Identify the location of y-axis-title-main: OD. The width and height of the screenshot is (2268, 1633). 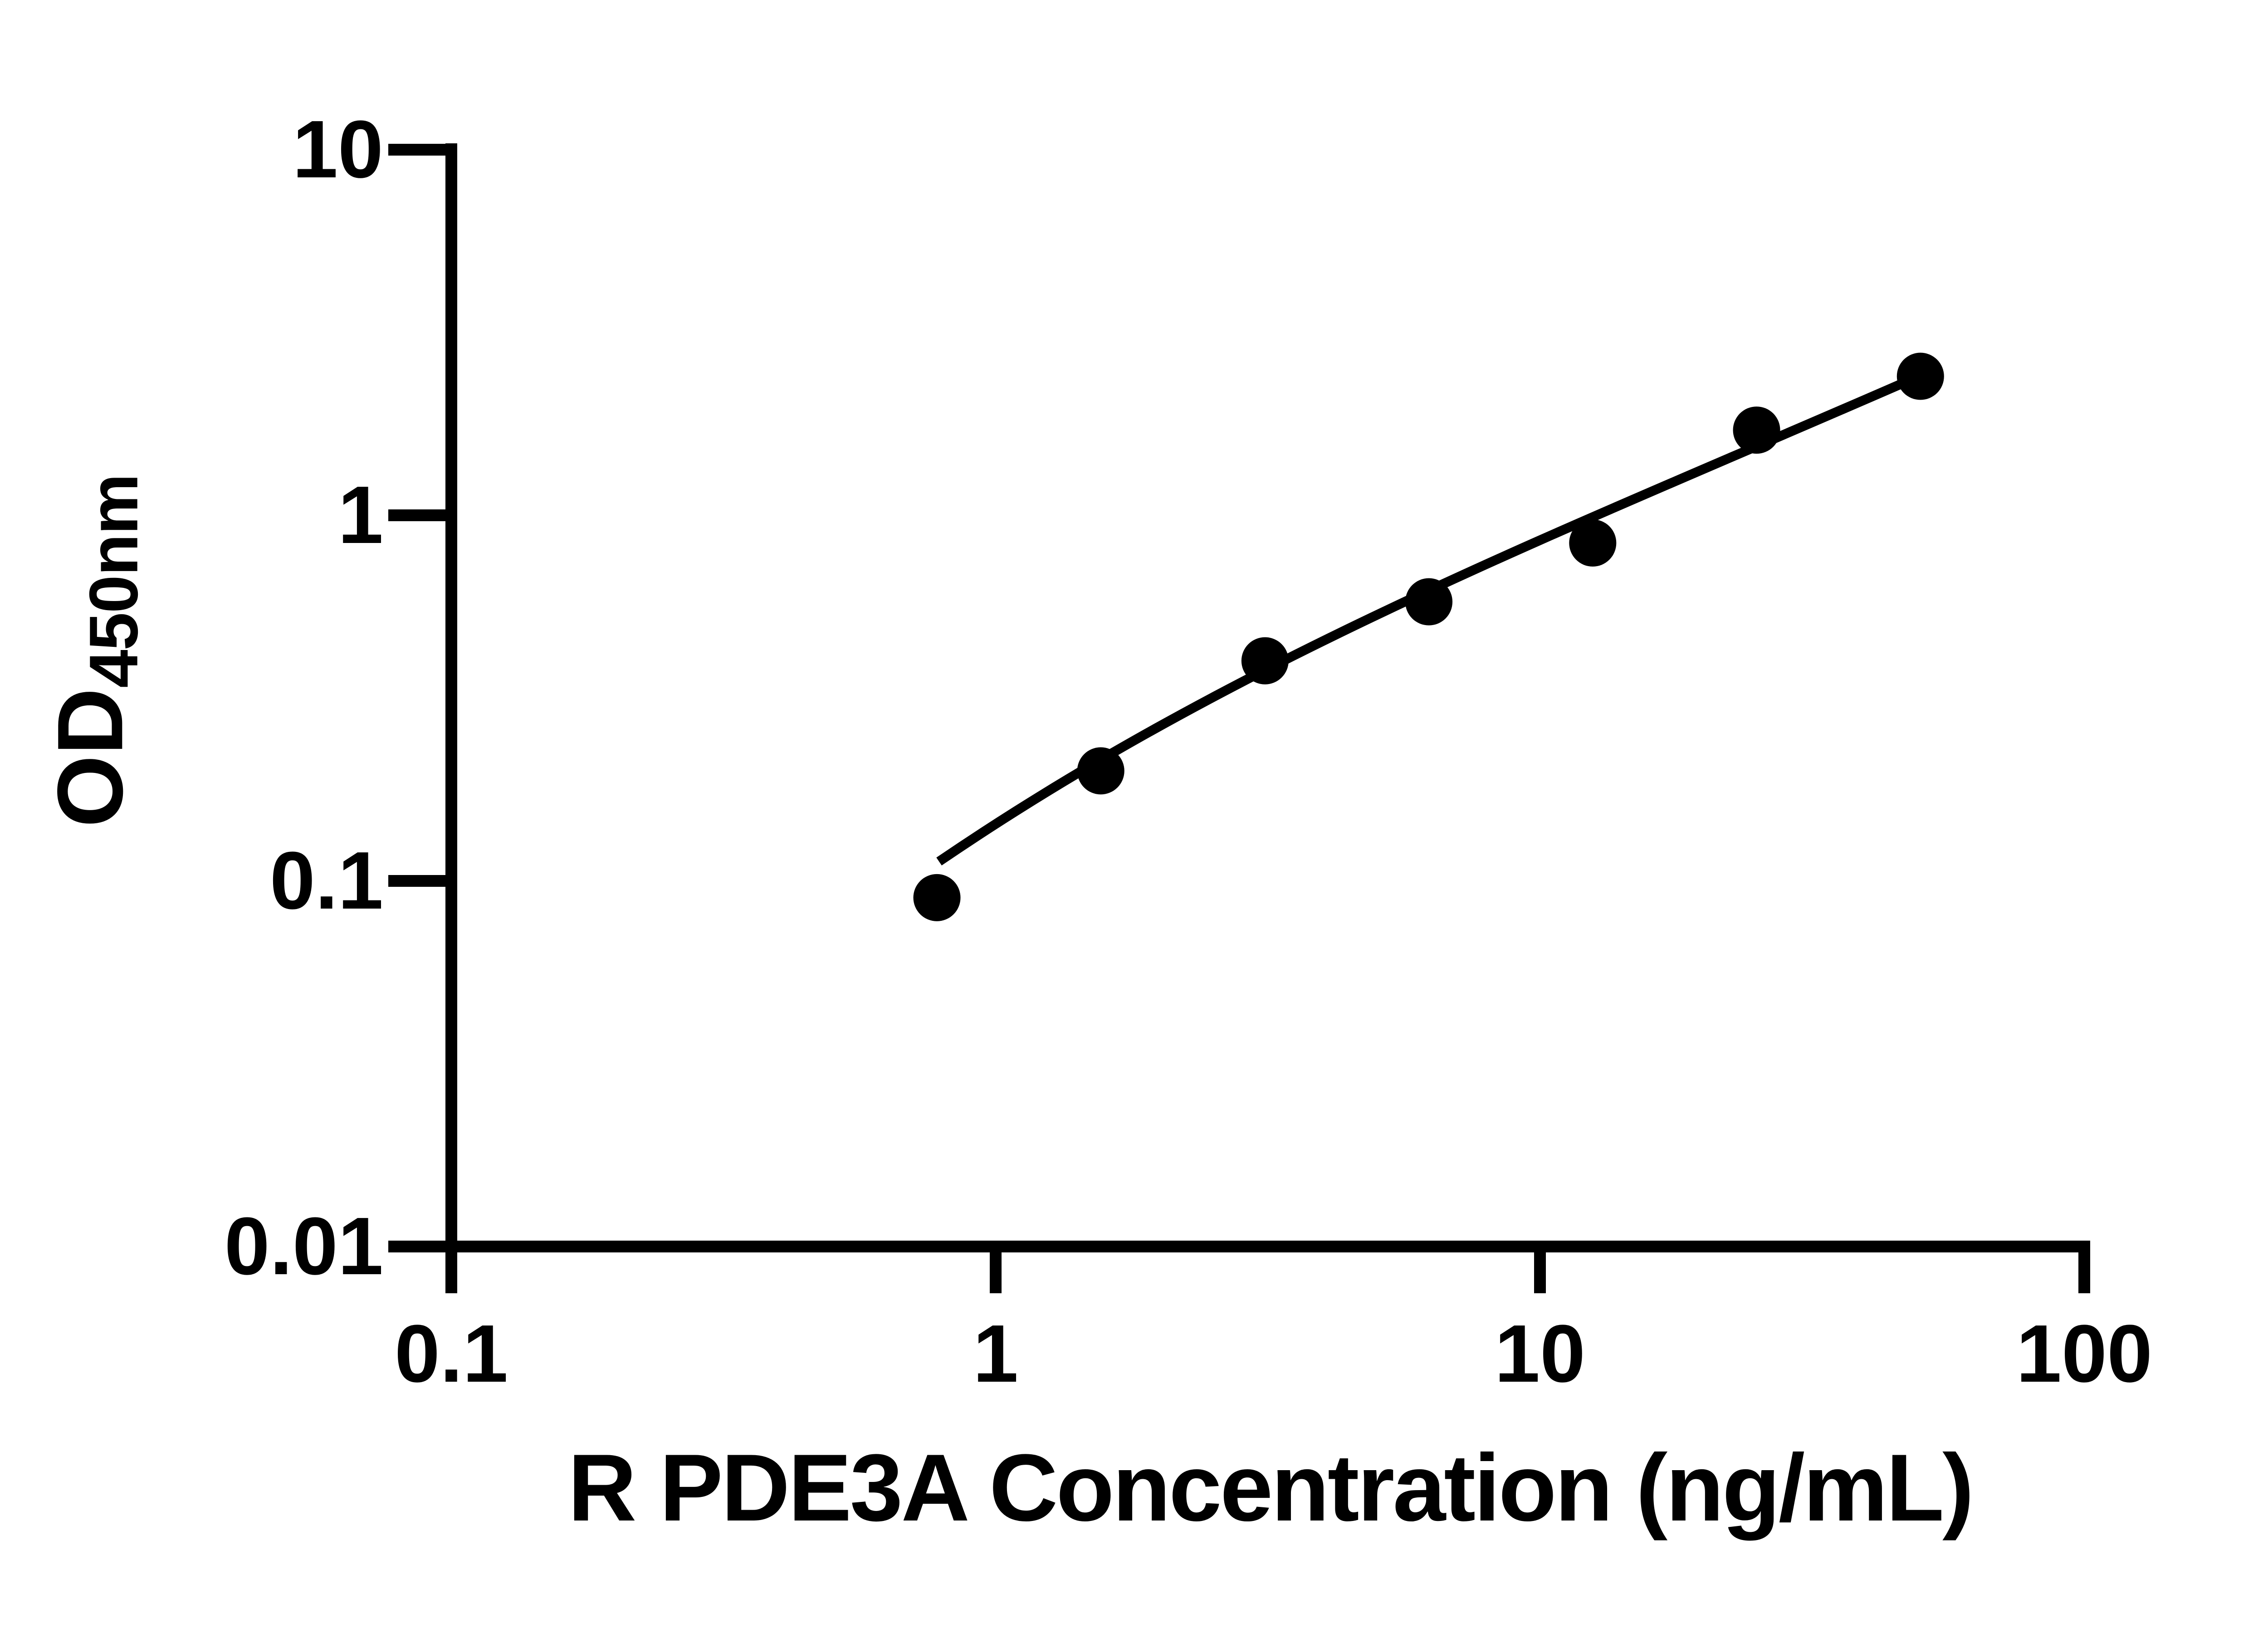
(90, 758).